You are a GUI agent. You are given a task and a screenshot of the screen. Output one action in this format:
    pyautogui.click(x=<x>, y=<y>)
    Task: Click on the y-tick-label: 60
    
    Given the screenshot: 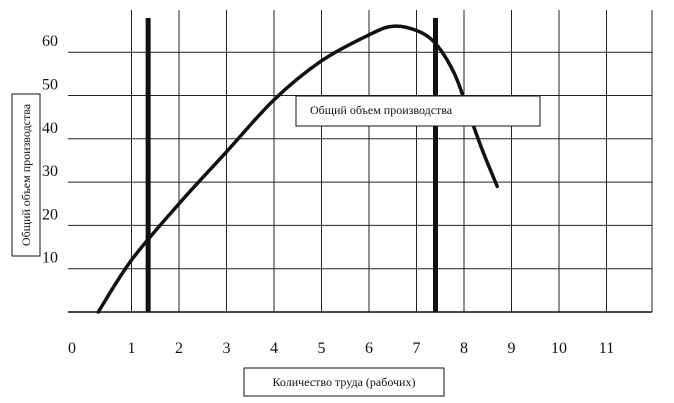 What is the action you would take?
    pyautogui.click(x=50, y=41)
    